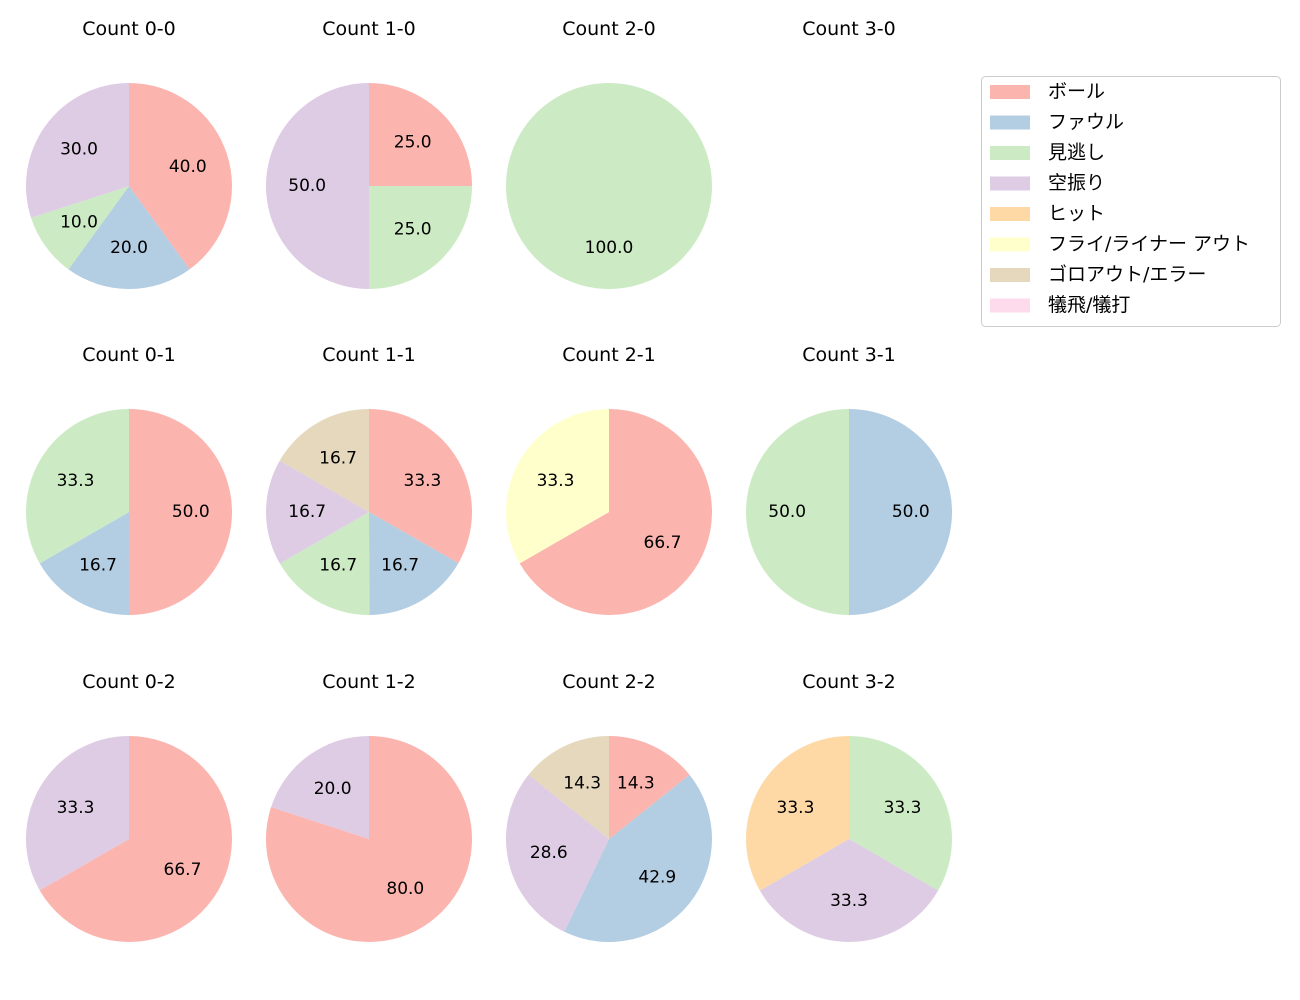 The height and width of the screenshot is (1000, 1300). I want to click on pie-title: Count 0-0, so click(129, 29).